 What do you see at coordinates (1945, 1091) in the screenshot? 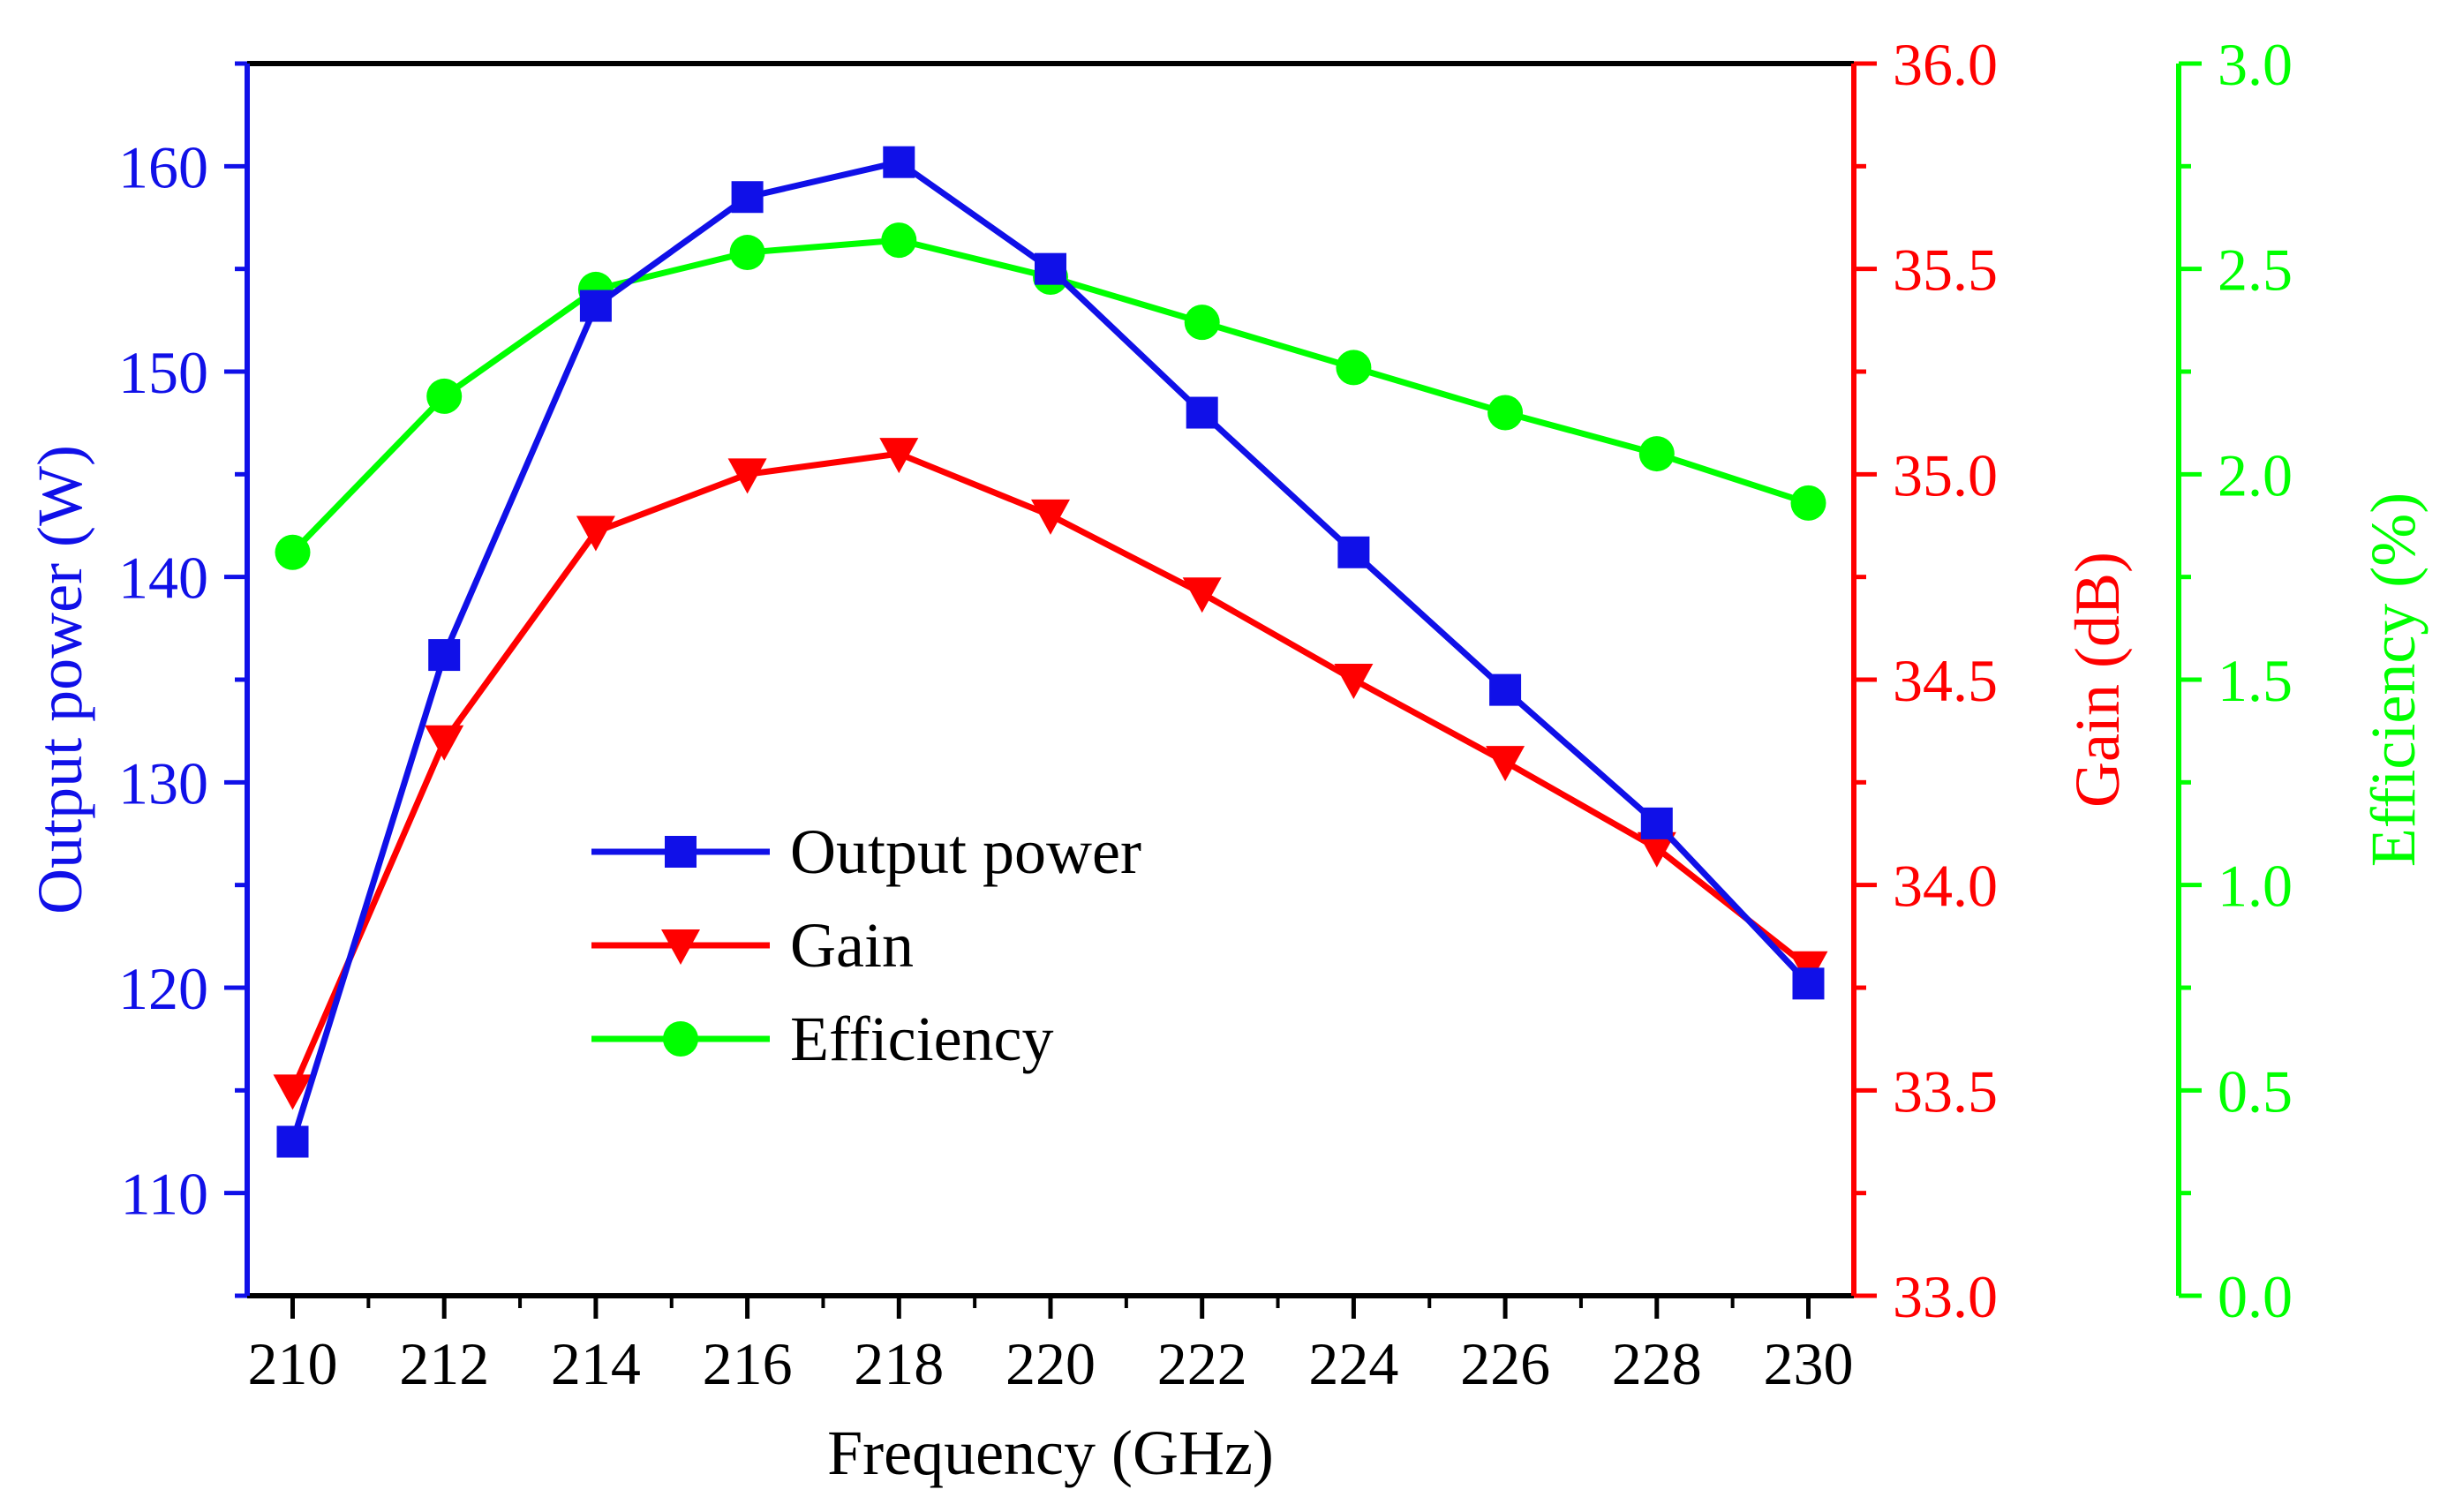
I see `gain-tick-label: 33.5` at bounding box center [1945, 1091].